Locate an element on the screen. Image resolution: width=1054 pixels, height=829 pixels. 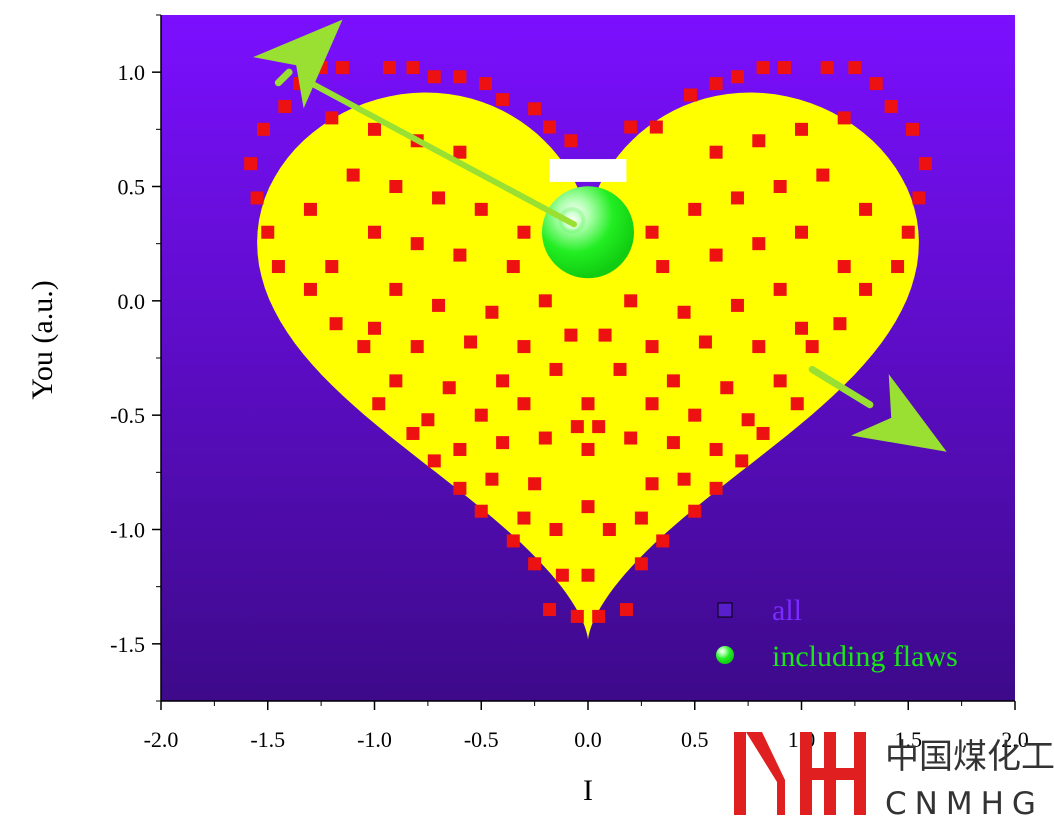
legend-marker-all is located at coordinates (725, 610).